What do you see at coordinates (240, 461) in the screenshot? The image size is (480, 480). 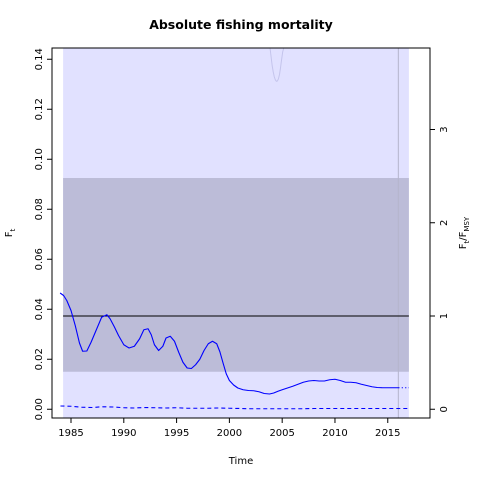 I see `x-axis-title: Time` at bounding box center [240, 461].